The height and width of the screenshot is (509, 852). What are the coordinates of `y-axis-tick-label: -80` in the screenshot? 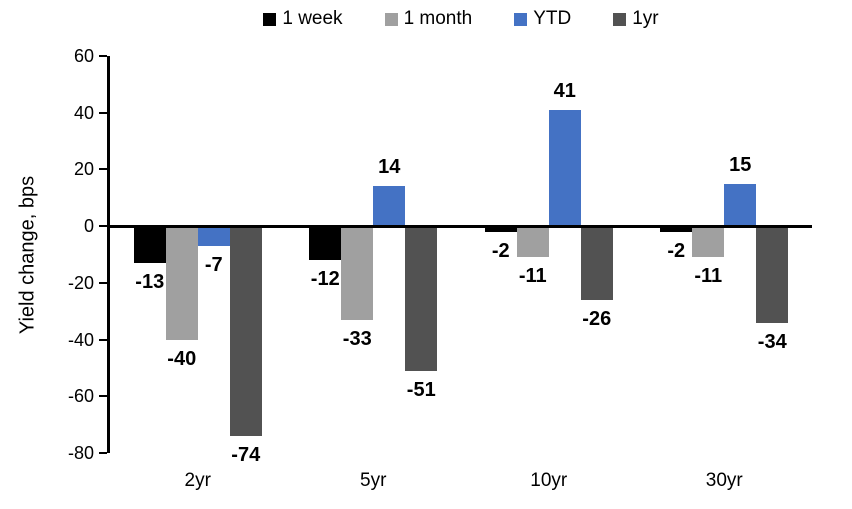 It's located at (80, 453).